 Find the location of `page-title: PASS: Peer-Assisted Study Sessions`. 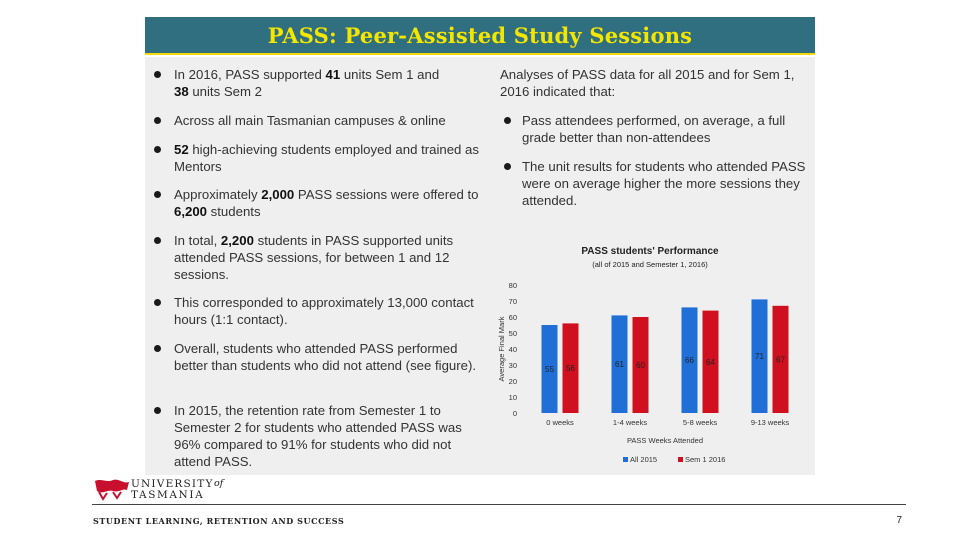

page-title: PASS: Peer-Assisted Study Sessions is located at coordinates (480, 35).